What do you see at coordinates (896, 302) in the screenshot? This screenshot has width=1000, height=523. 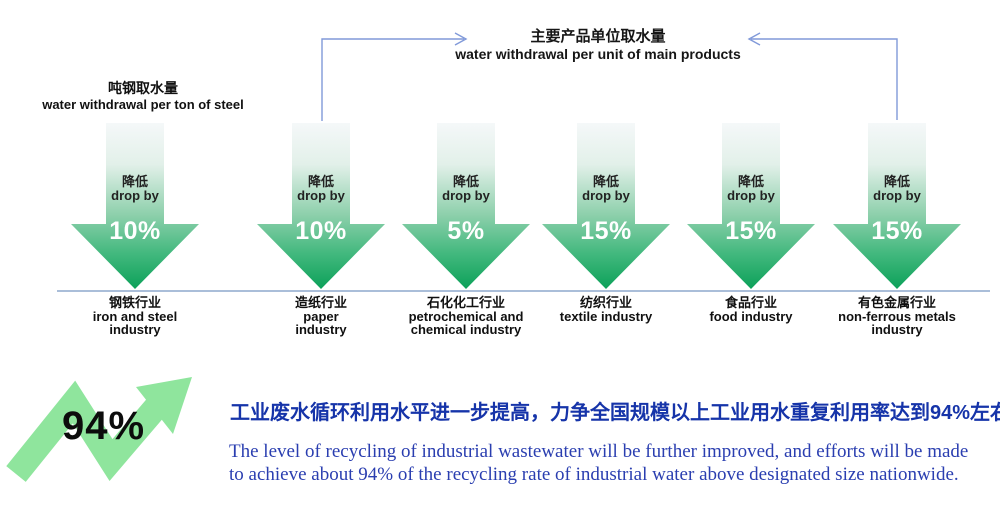 I see `label-zh: 有色金属行业` at bounding box center [896, 302].